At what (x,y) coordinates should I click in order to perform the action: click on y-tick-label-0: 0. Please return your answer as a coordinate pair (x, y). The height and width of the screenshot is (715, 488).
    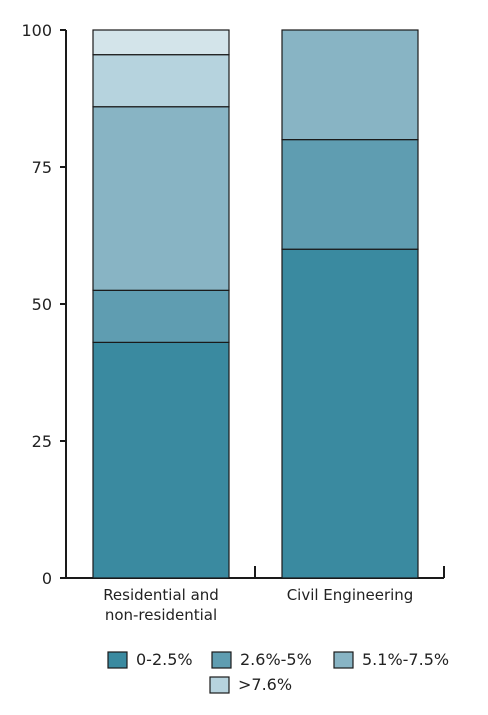
    Looking at the image, I should click on (47, 578).